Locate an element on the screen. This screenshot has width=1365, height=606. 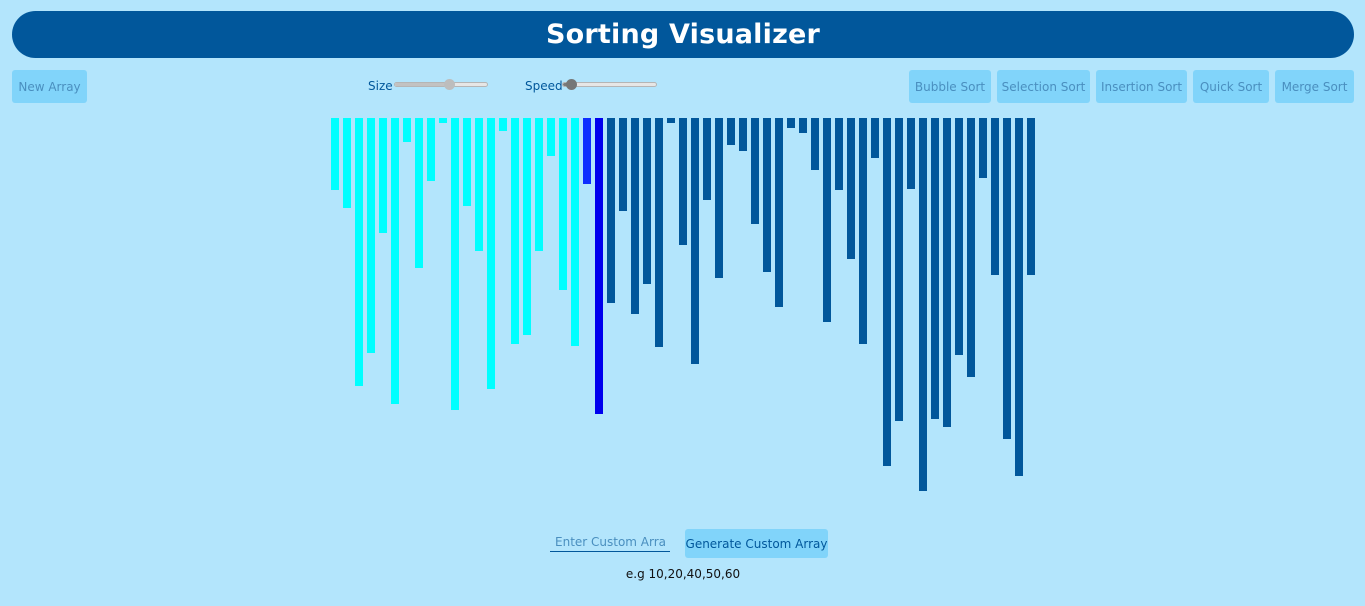
size-label: Size is located at coordinates (380, 86).